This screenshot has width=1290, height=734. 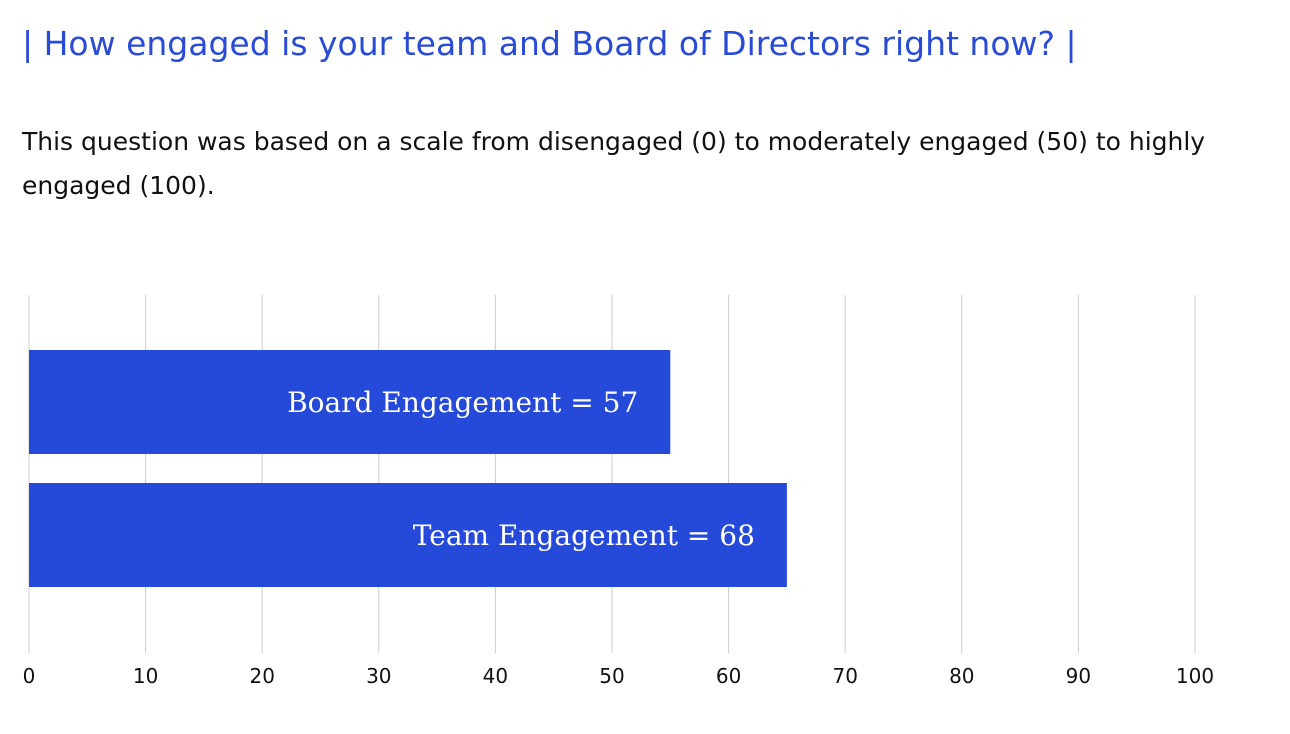 What do you see at coordinates (378, 676) in the screenshot?
I see `x-tick-label: 30` at bounding box center [378, 676].